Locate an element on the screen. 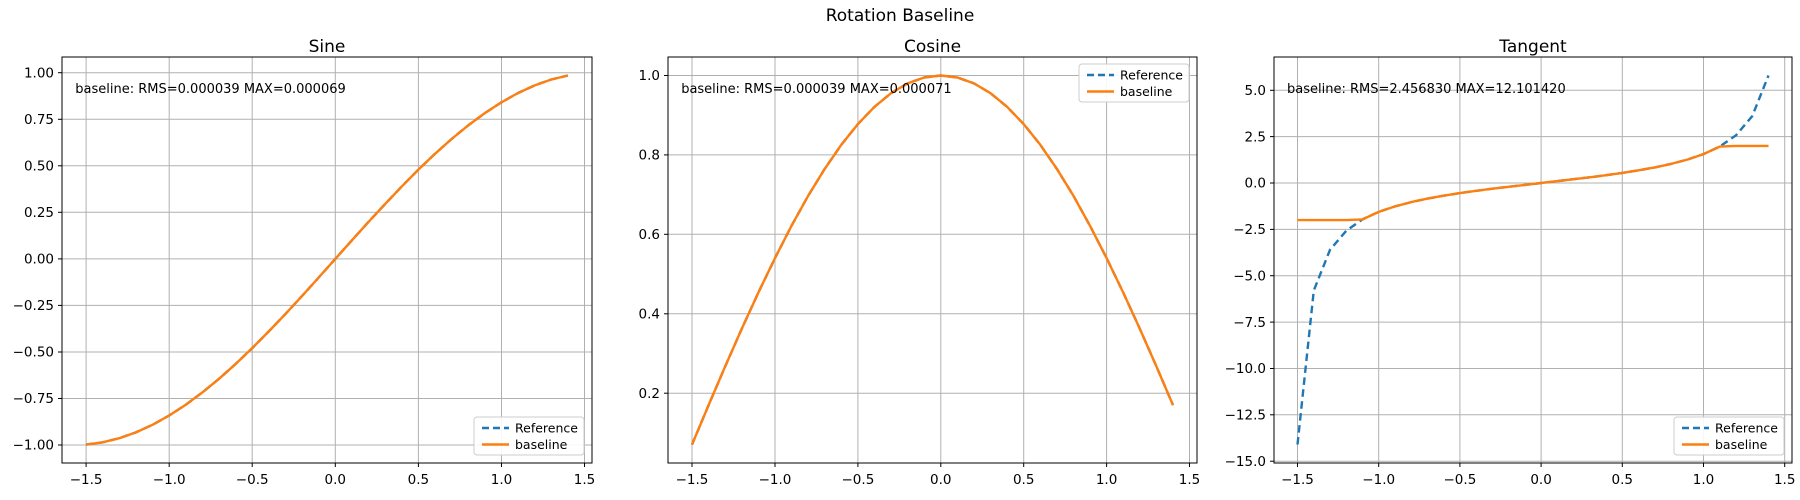 This screenshot has width=1800, height=500. y-tick-label: −2.5 is located at coordinates (1249, 230).